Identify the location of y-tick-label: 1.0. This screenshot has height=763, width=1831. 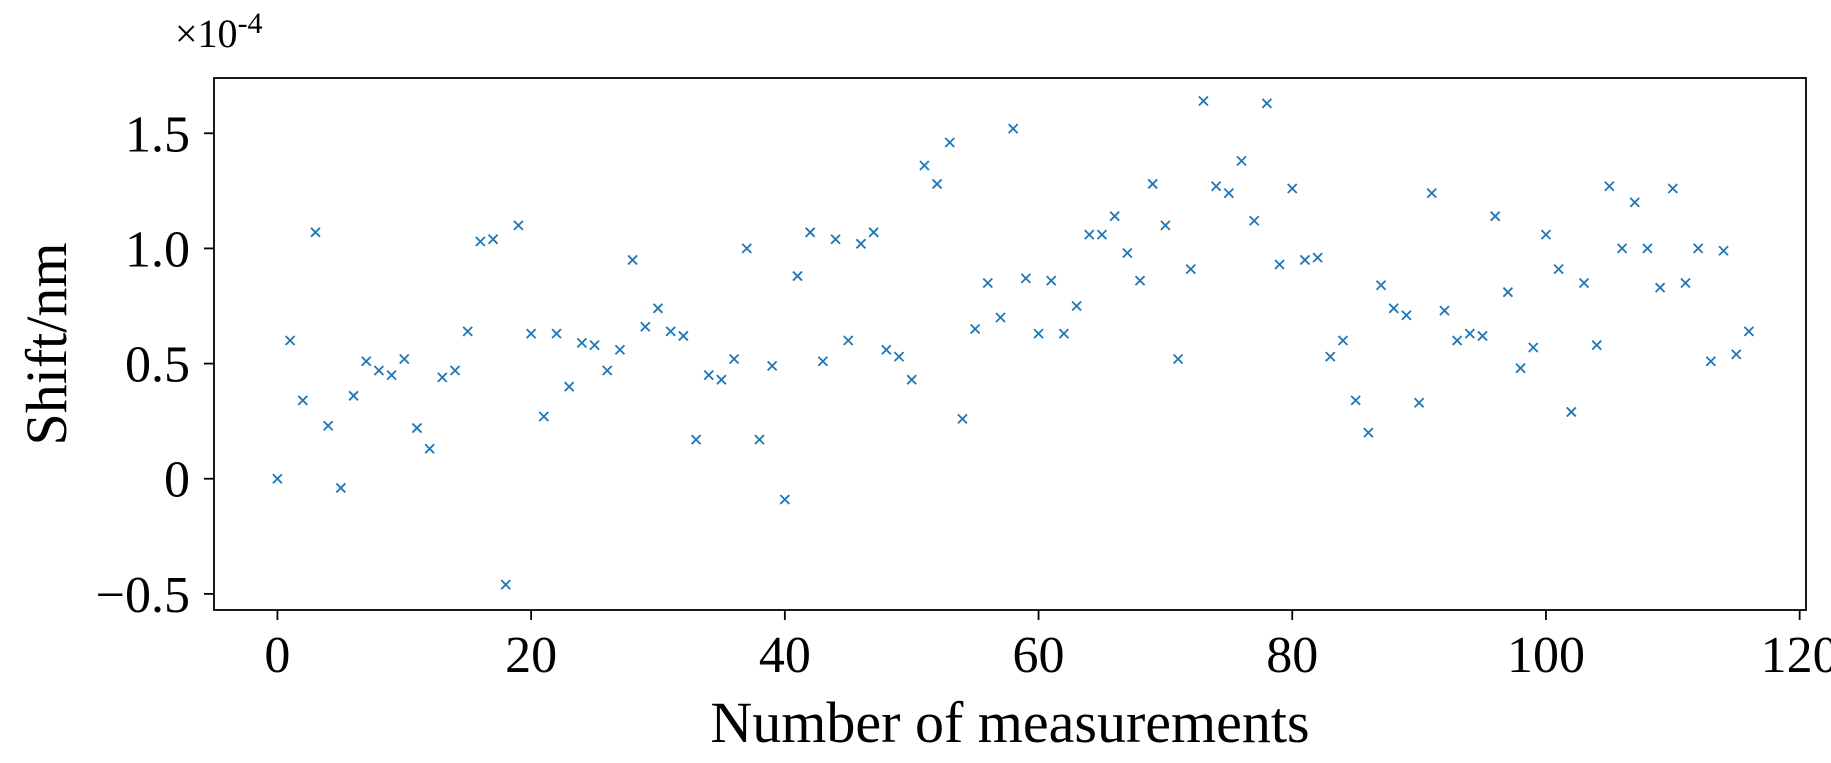
(157, 249).